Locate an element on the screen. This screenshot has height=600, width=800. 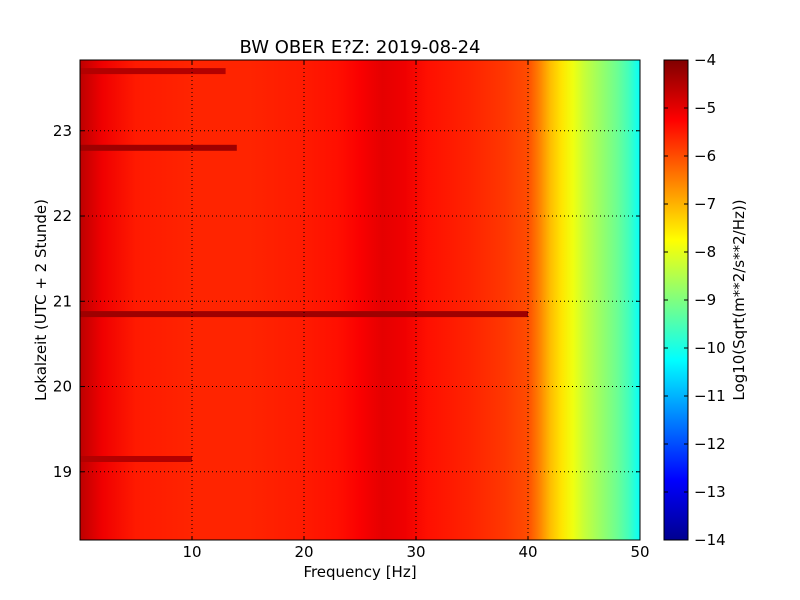
y-tick-label: 22 is located at coordinates (62, 216).